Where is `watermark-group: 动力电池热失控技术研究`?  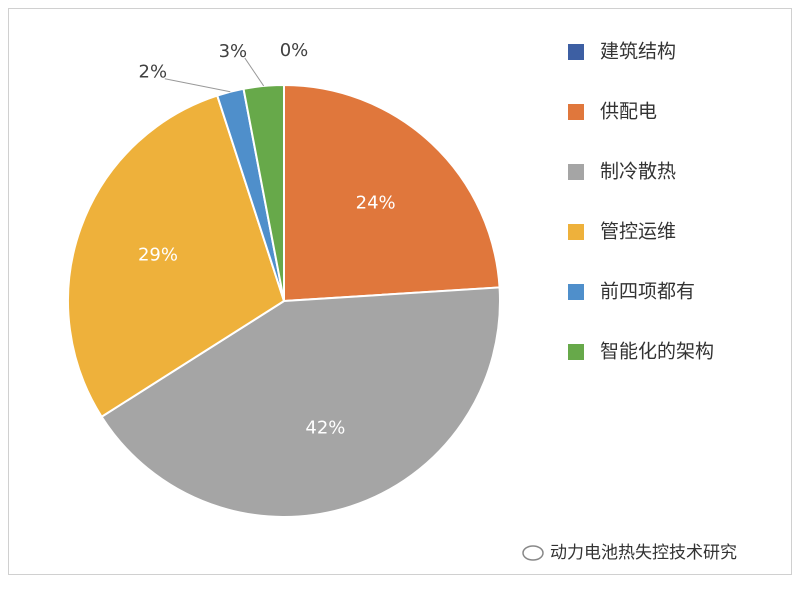 watermark-group: 动力电池热失控技术研究 is located at coordinates (629, 553).